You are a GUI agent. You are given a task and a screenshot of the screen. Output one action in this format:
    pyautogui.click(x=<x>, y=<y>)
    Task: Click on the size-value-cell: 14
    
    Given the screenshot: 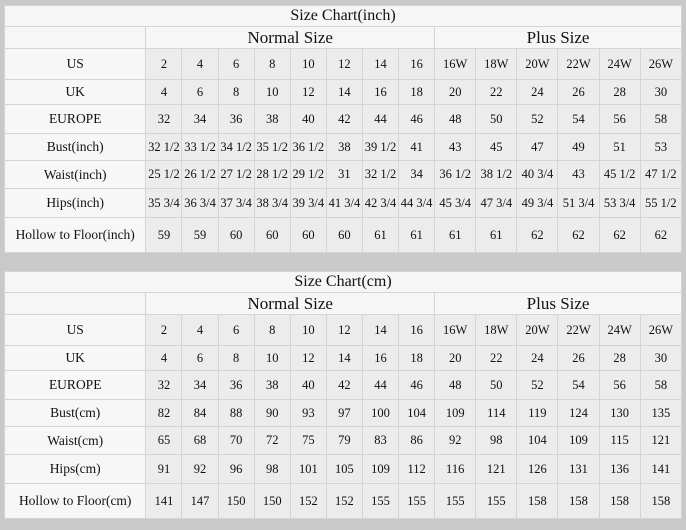 What is the action you would take?
    pyautogui.click(x=344, y=358)
    